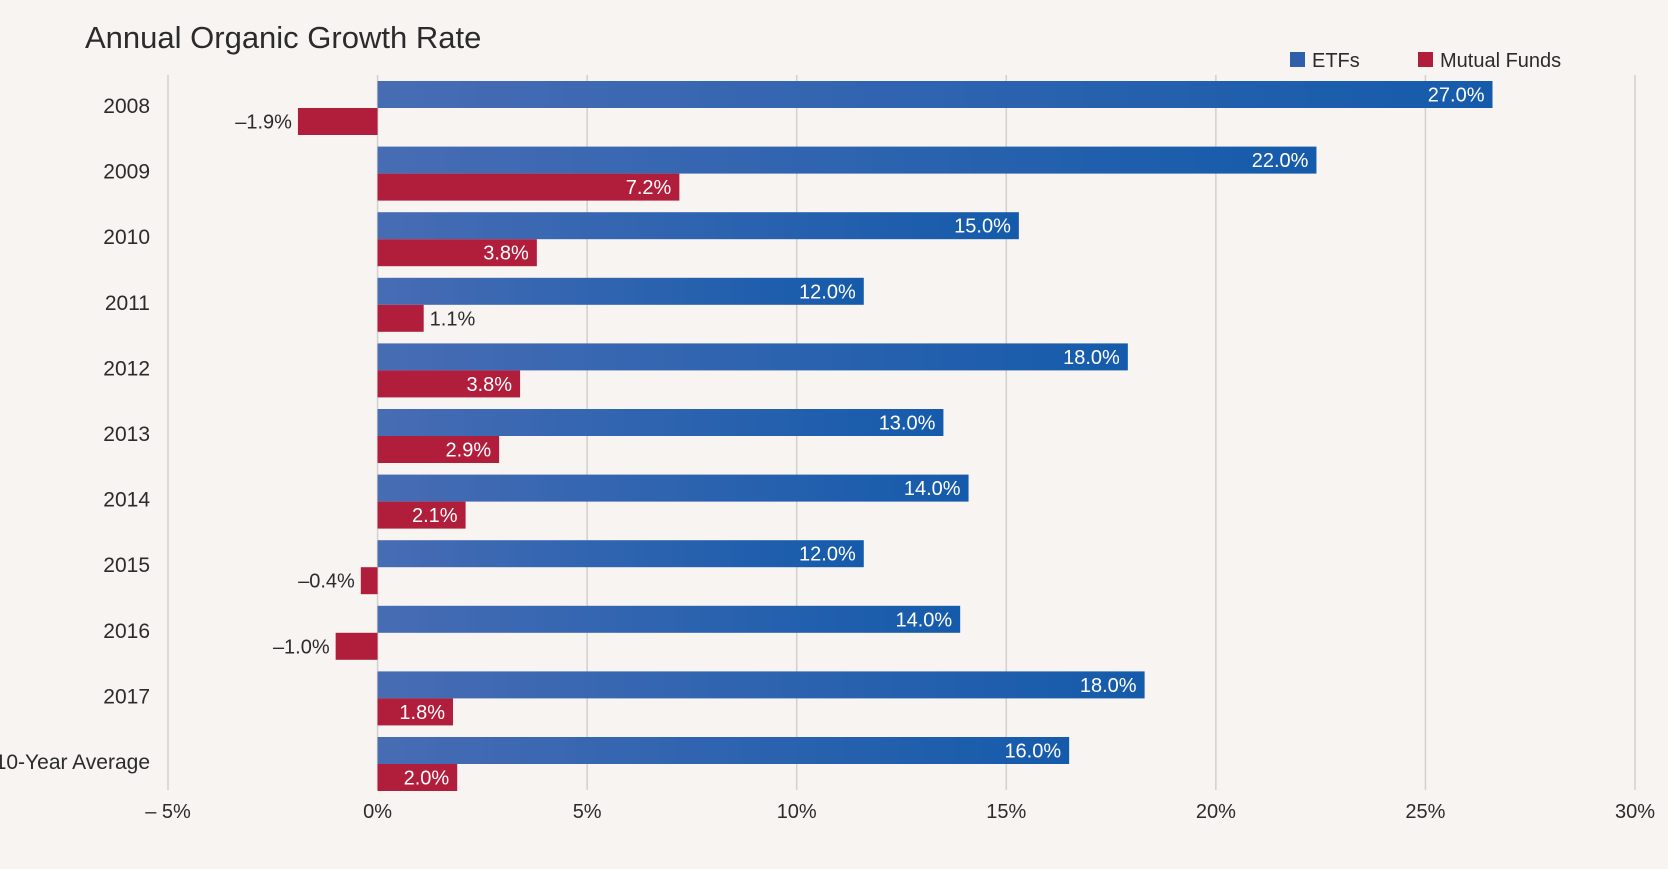  Describe the element at coordinates (126, 631) in the screenshot. I see `category-label: 2016` at that location.